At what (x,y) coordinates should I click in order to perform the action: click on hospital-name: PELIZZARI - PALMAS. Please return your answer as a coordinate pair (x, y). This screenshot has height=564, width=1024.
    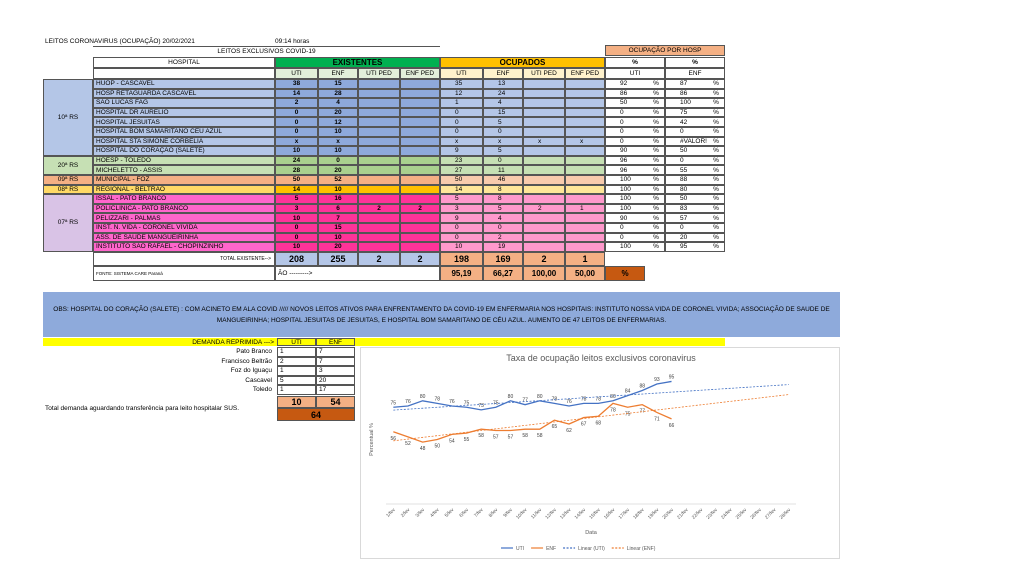
    Looking at the image, I should click on (184, 218).